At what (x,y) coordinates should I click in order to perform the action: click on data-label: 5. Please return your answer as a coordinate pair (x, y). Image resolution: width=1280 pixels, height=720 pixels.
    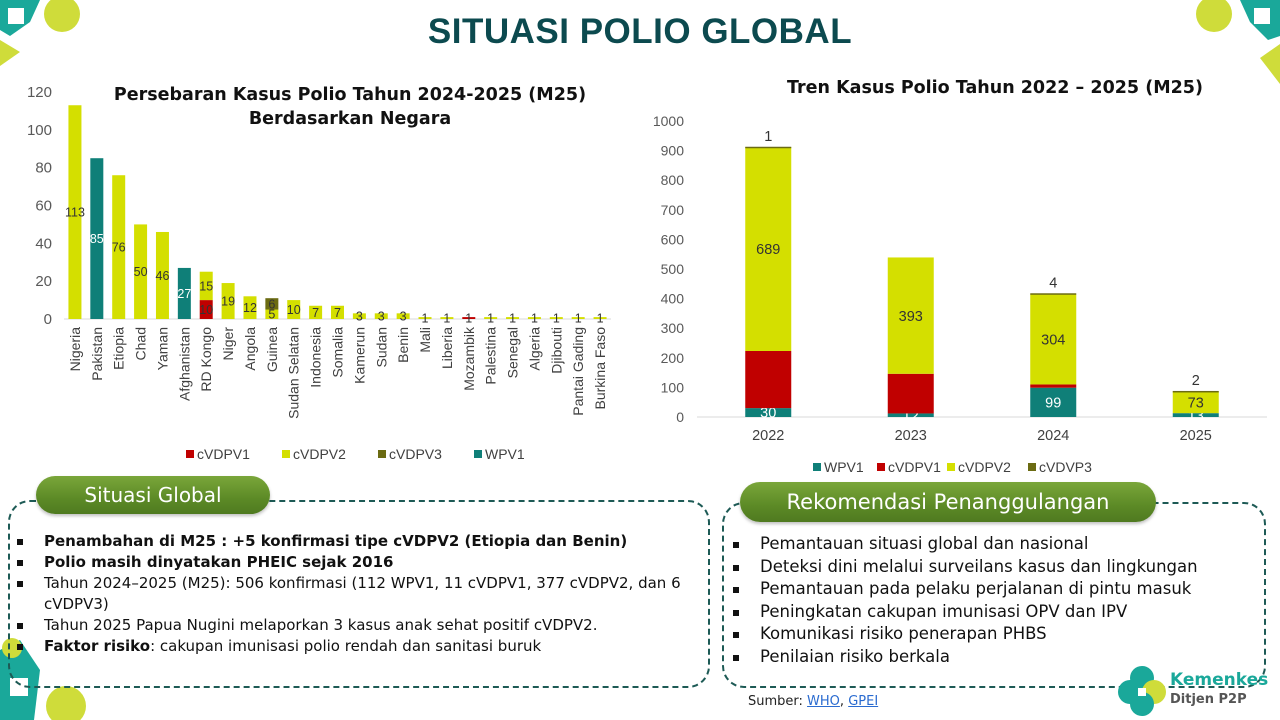
    Looking at the image, I should click on (271, 315).